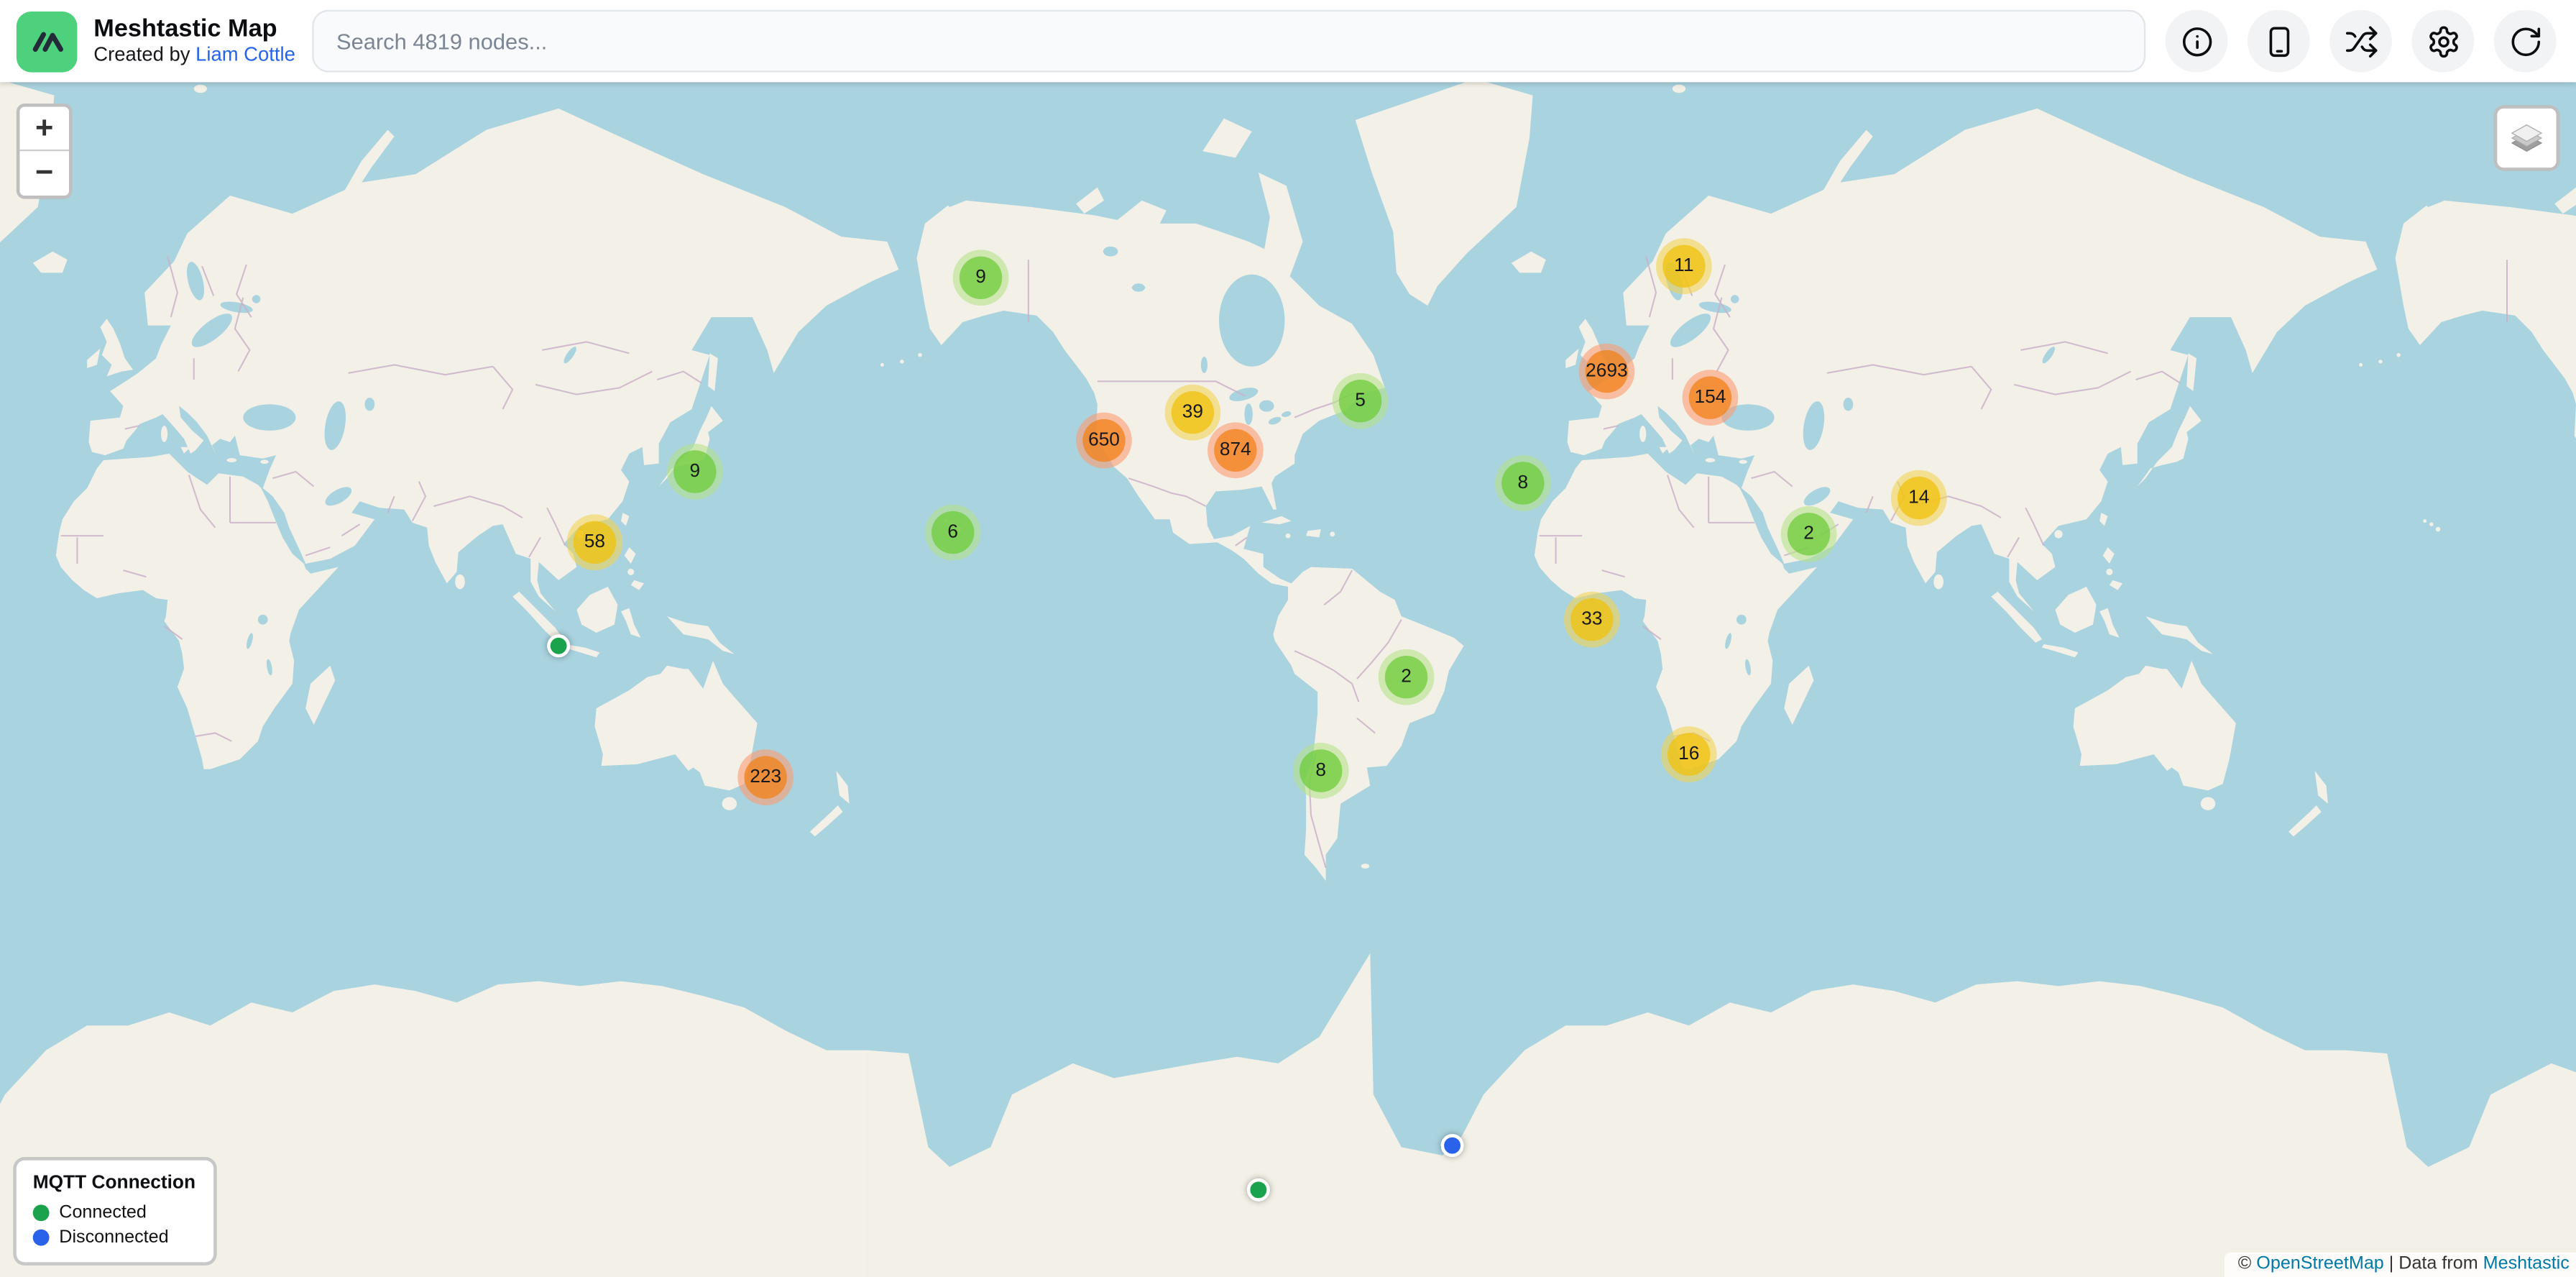 Image resolution: width=2576 pixels, height=1277 pixels. What do you see at coordinates (2526, 1263) in the screenshot?
I see `meshtastic-link: Meshtastic` at bounding box center [2526, 1263].